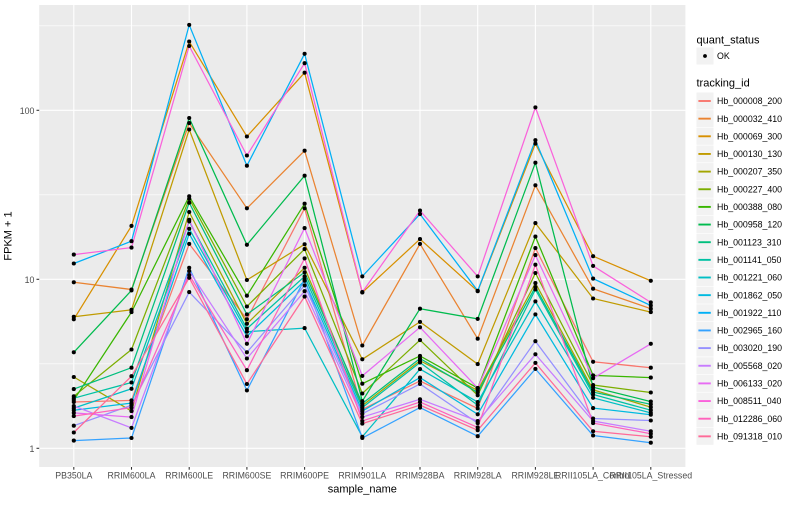 This screenshot has width=800, height=505. Describe the element at coordinates (749, 101) in the screenshot. I see `svg-text: Hb_000008_200` at that location.